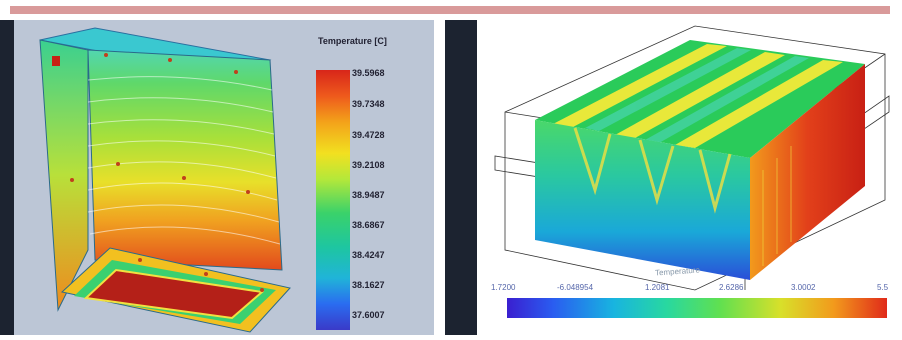 The image size is (902, 340). I want to click on left-legend-tick: 38.6867, so click(368, 225).